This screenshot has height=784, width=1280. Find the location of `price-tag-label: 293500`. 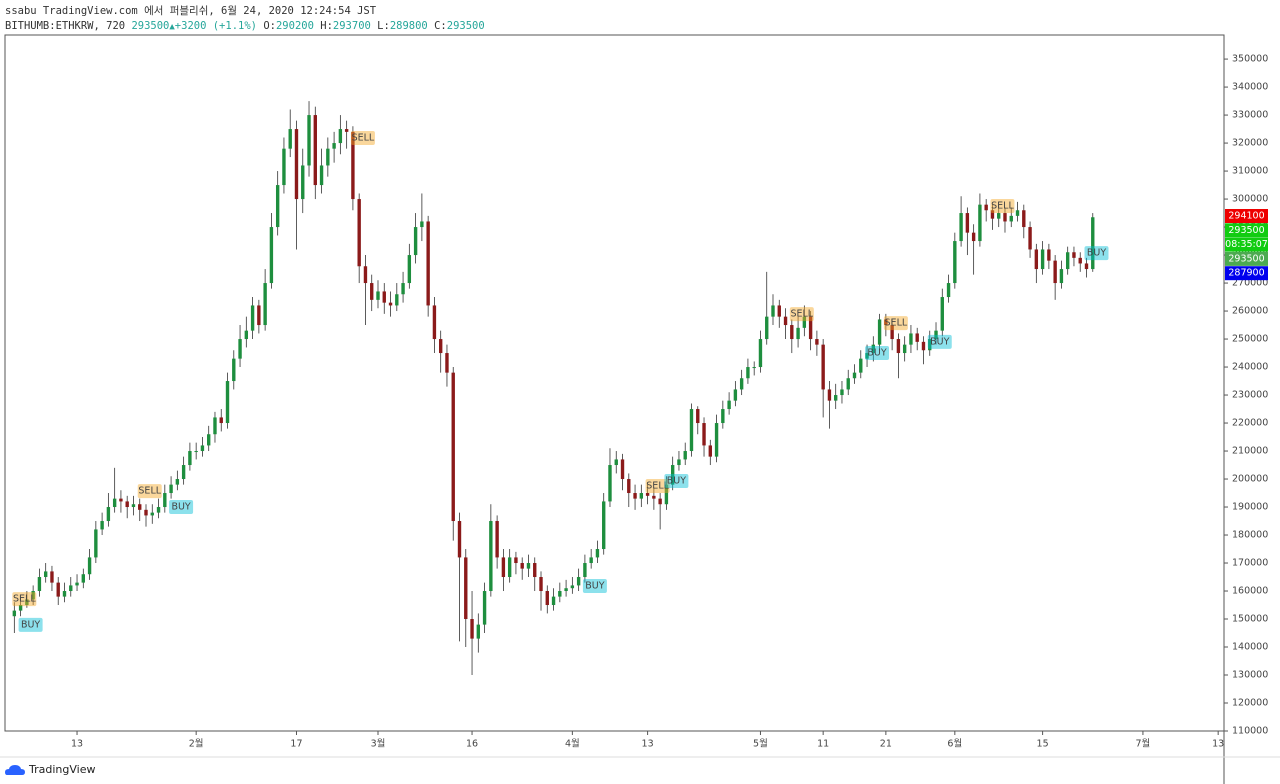

price-tag-label: 293500 is located at coordinates (1246, 230).